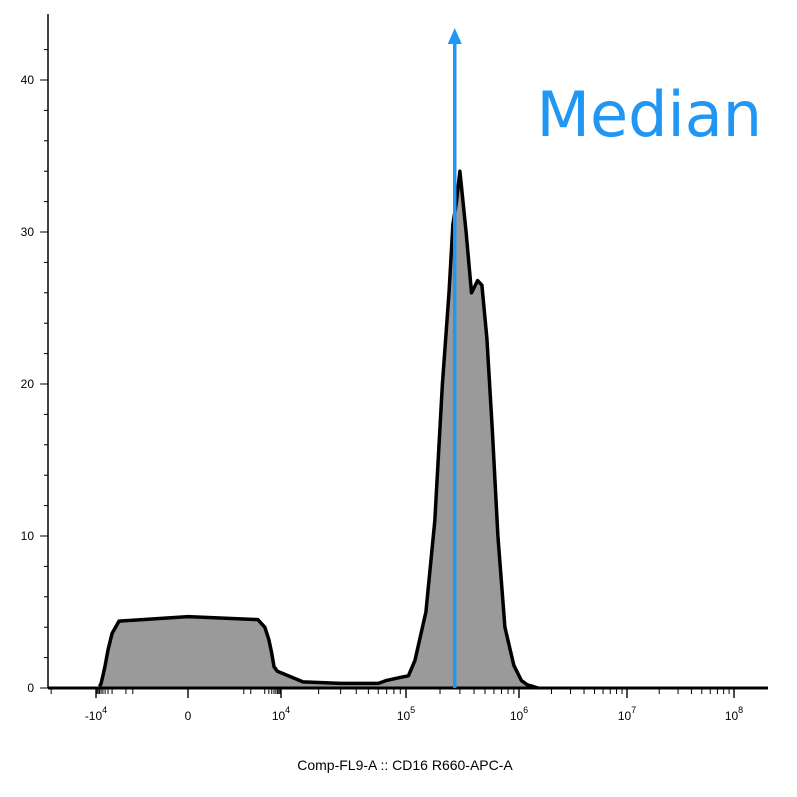  Describe the element at coordinates (188, 716) in the screenshot. I see `x-tick-label: 0` at that location.